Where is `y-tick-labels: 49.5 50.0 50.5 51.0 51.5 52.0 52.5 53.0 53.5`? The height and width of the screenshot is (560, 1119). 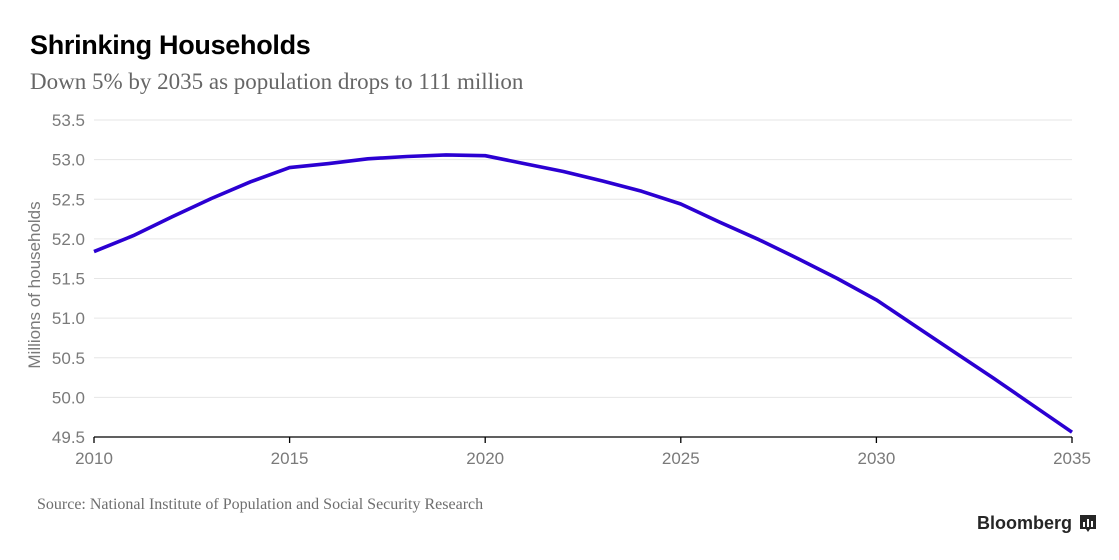 y-tick-labels: 49.5 50.0 50.5 51.0 51.5 52.0 52.5 53.0 53.5 is located at coordinates (68, 279).